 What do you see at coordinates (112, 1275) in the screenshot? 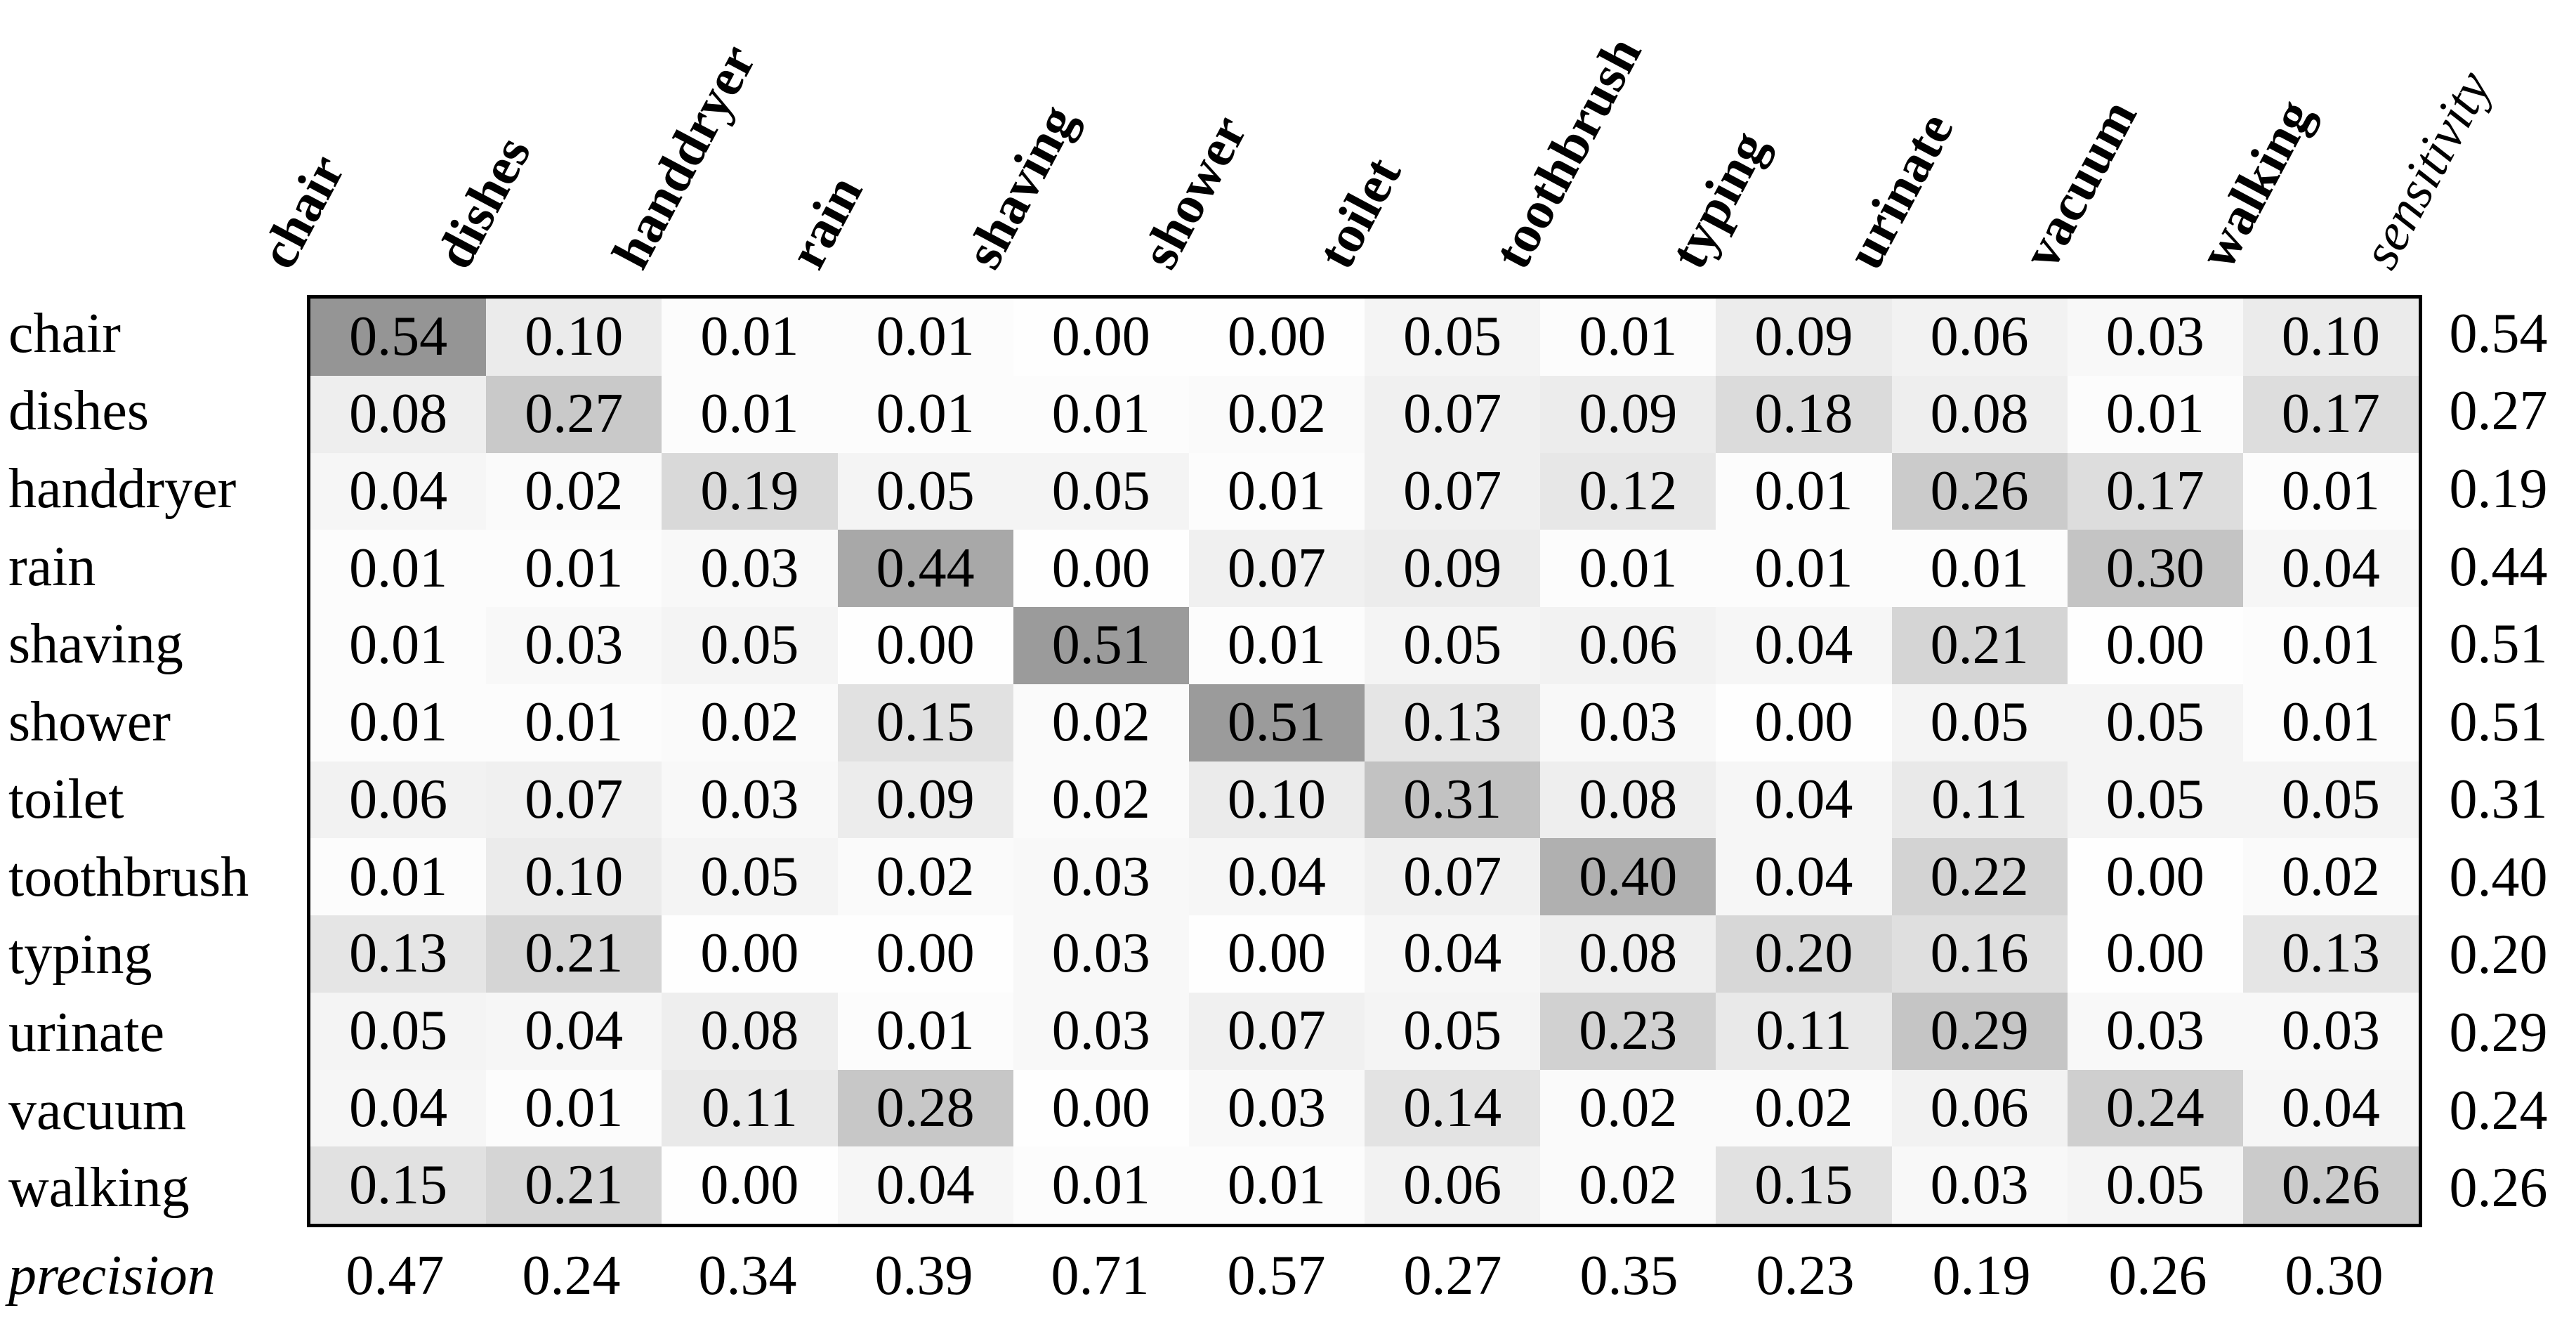
I see `precision-row-label: precision` at bounding box center [112, 1275].